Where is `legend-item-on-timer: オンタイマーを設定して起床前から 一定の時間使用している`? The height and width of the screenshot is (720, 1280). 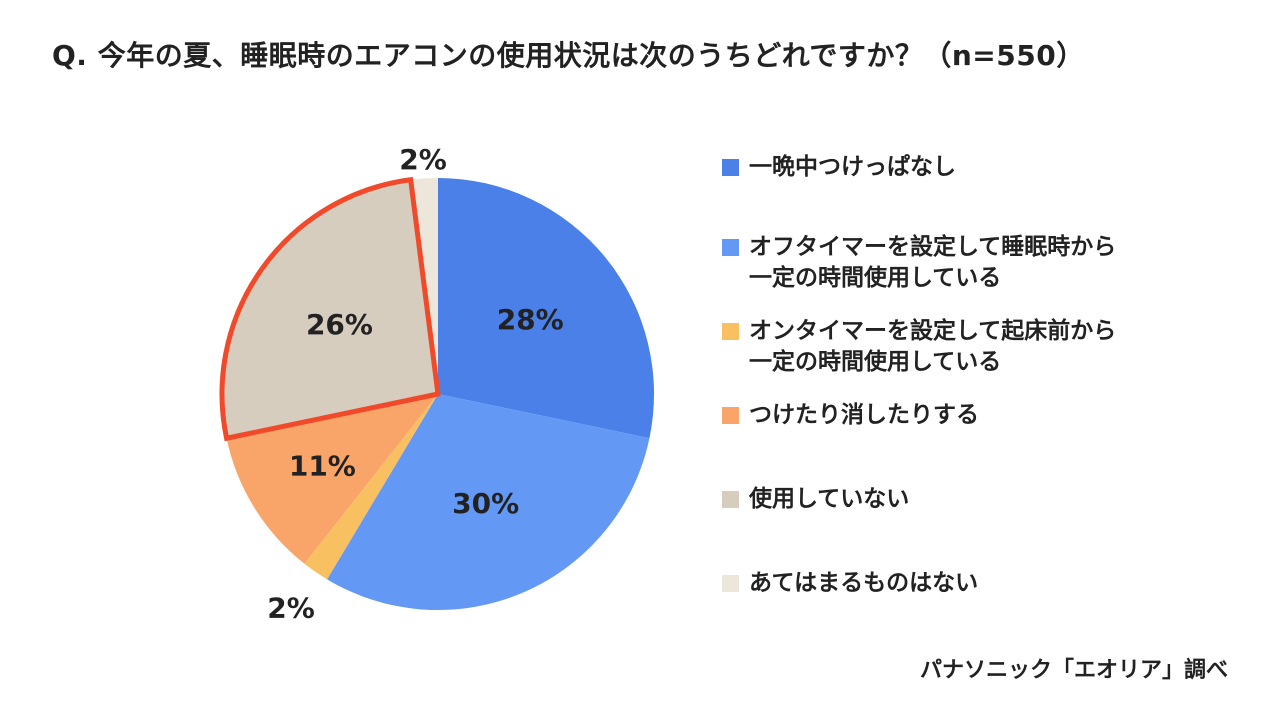
legend-item-on-timer: オンタイマーを設定して起床前から 一定の時間使用している is located at coordinates (919, 347).